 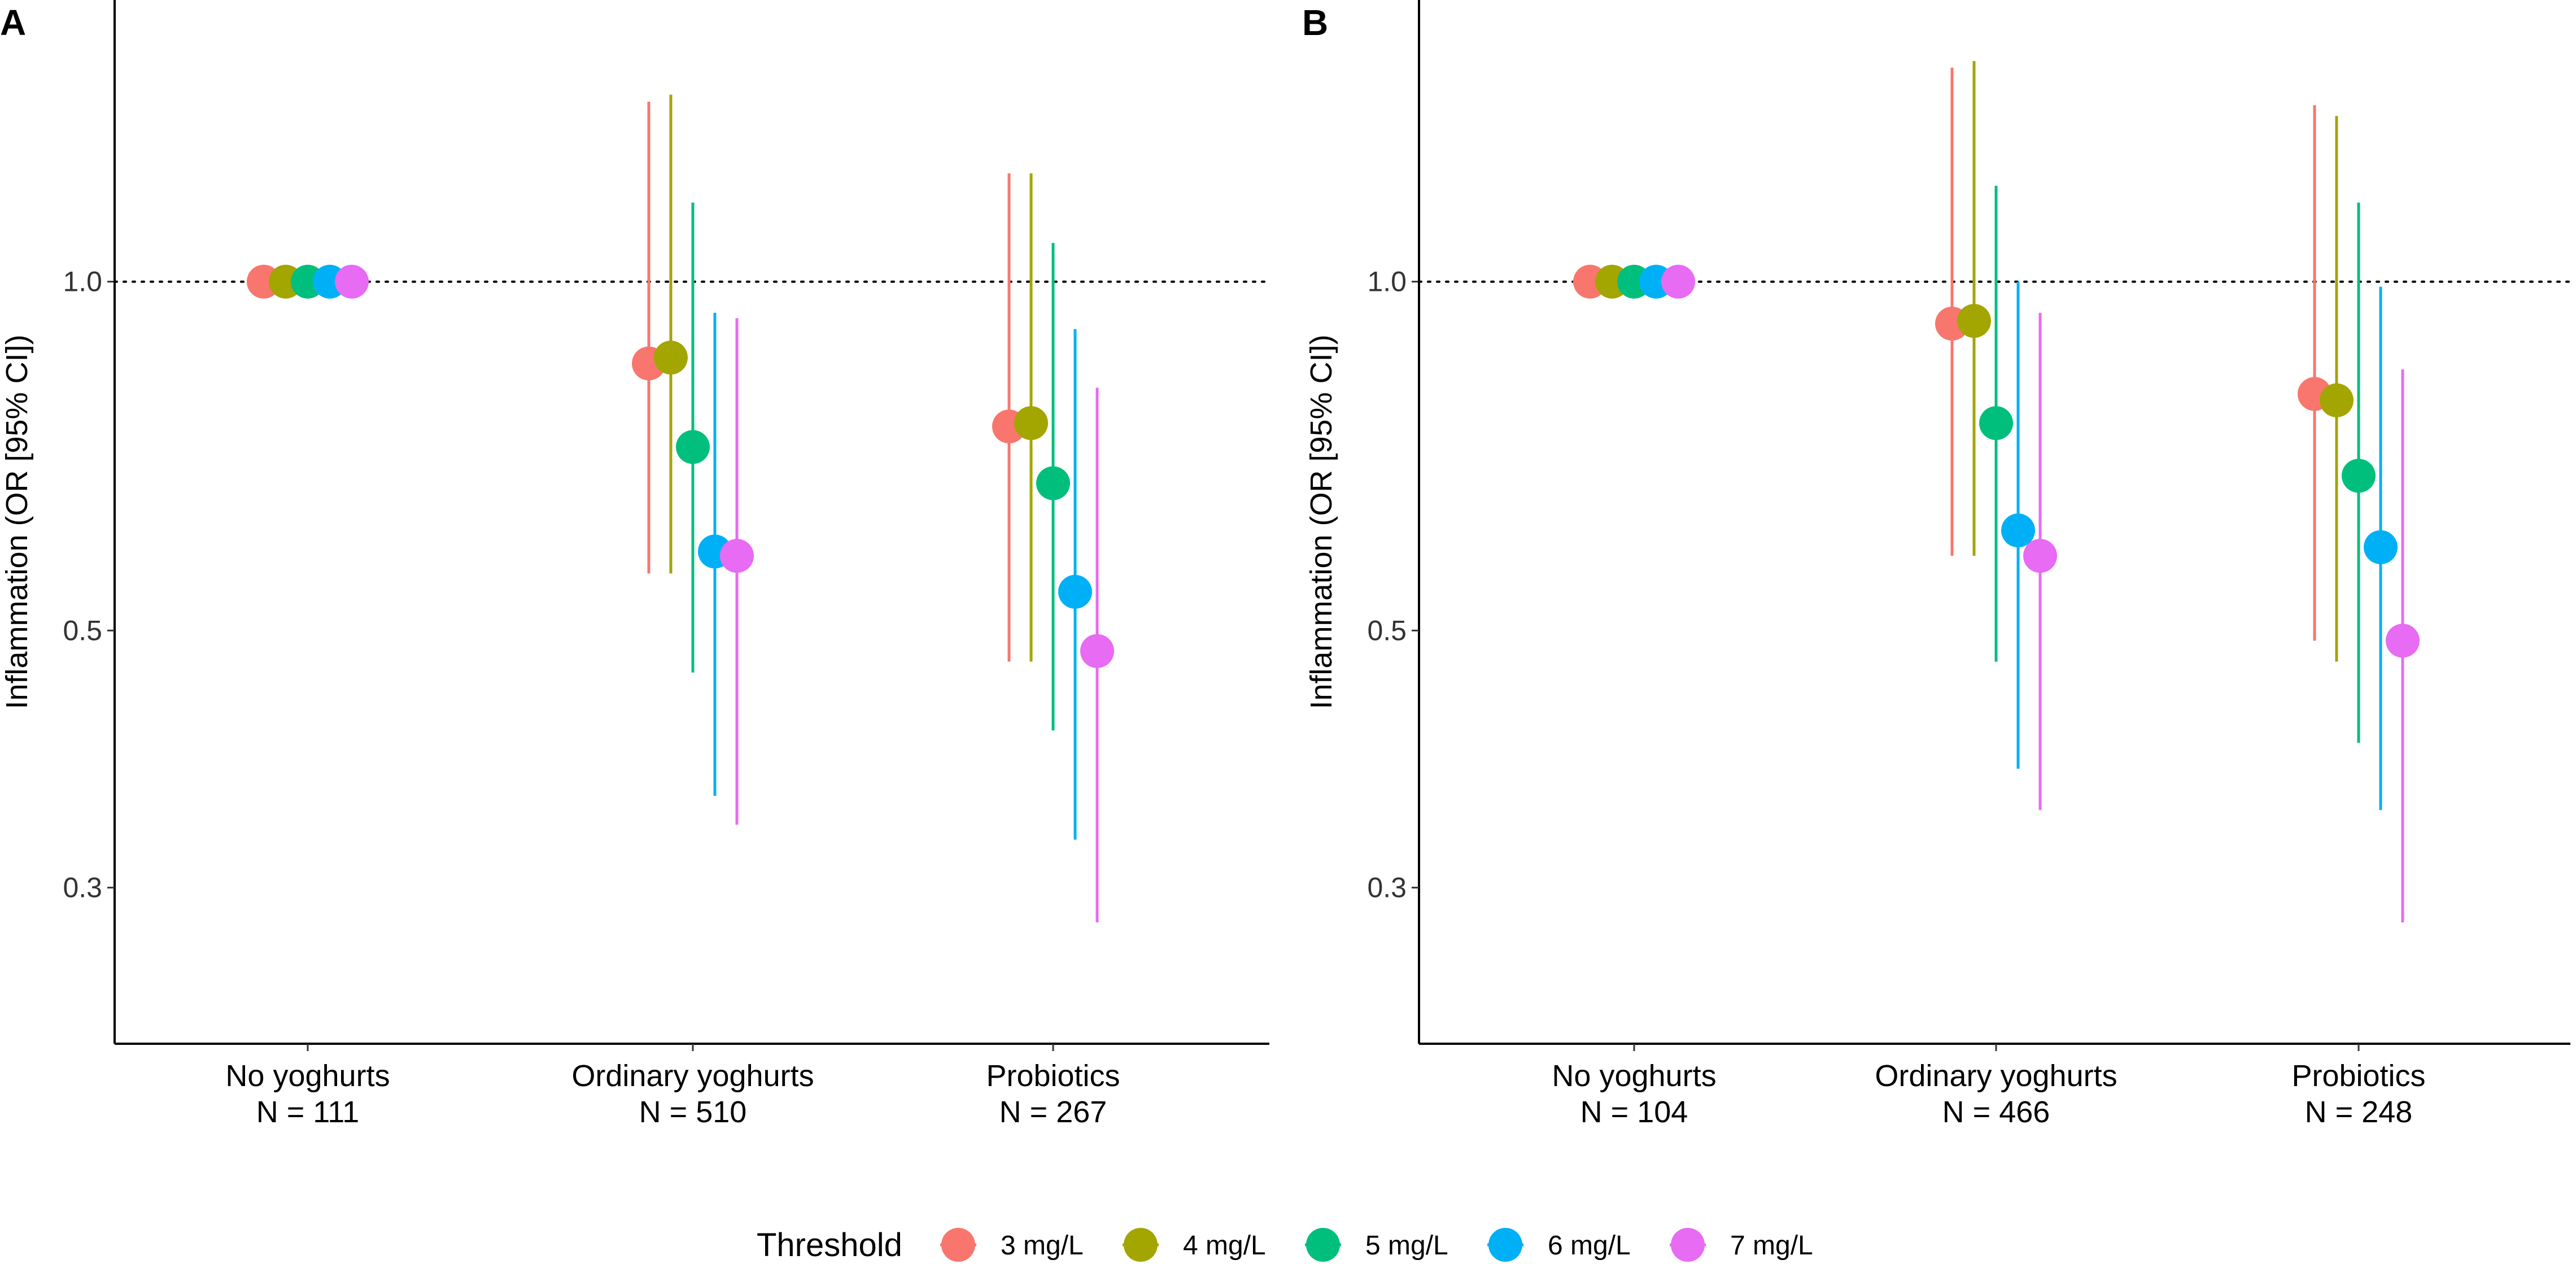 What do you see at coordinates (829, 1245) in the screenshot?
I see `legend-title: Threshold` at bounding box center [829, 1245].